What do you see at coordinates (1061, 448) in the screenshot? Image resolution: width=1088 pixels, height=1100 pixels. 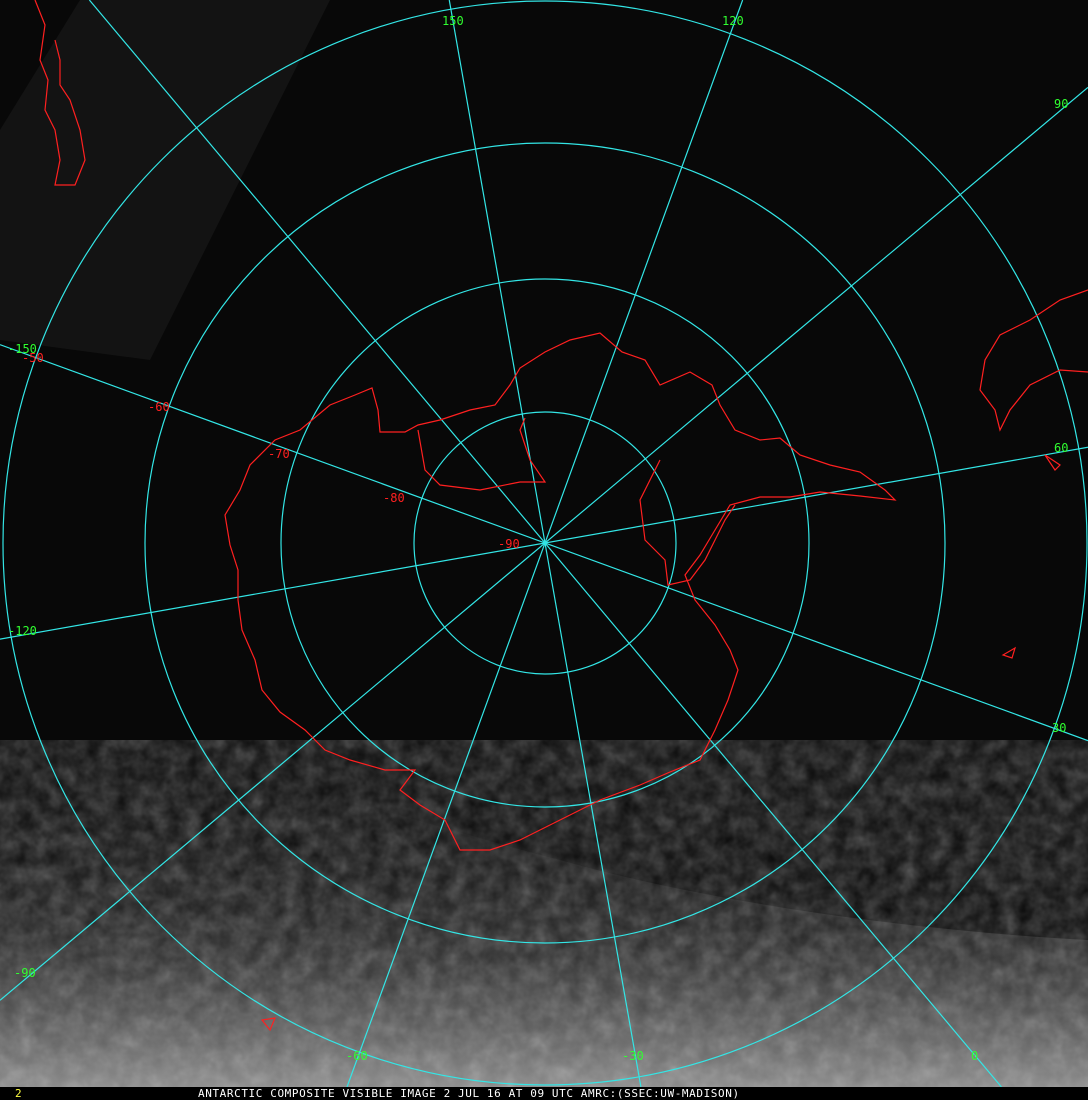 I see `lon-label: 60` at bounding box center [1061, 448].